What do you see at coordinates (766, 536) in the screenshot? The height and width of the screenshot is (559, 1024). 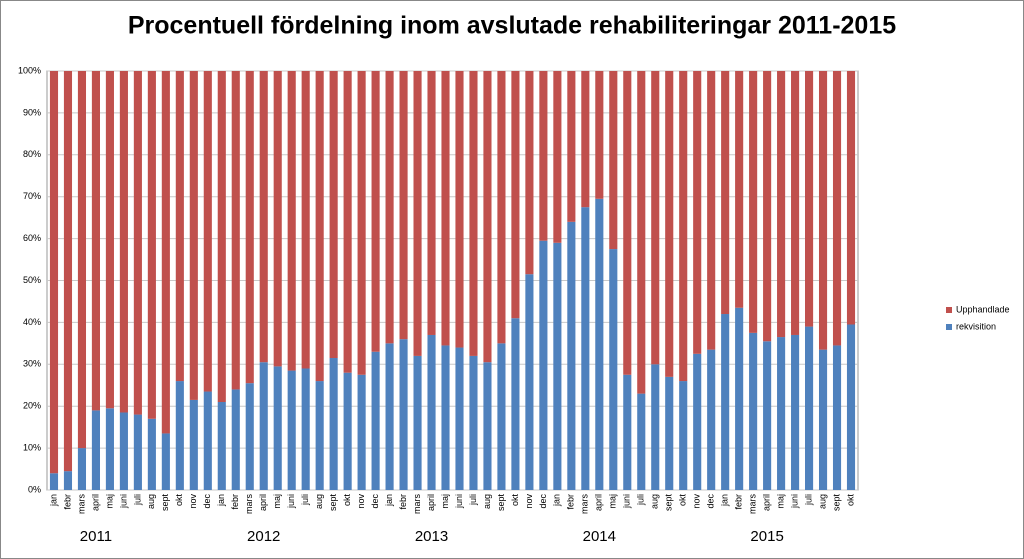 I see `year-label: 2015` at bounding box center [766, 536].